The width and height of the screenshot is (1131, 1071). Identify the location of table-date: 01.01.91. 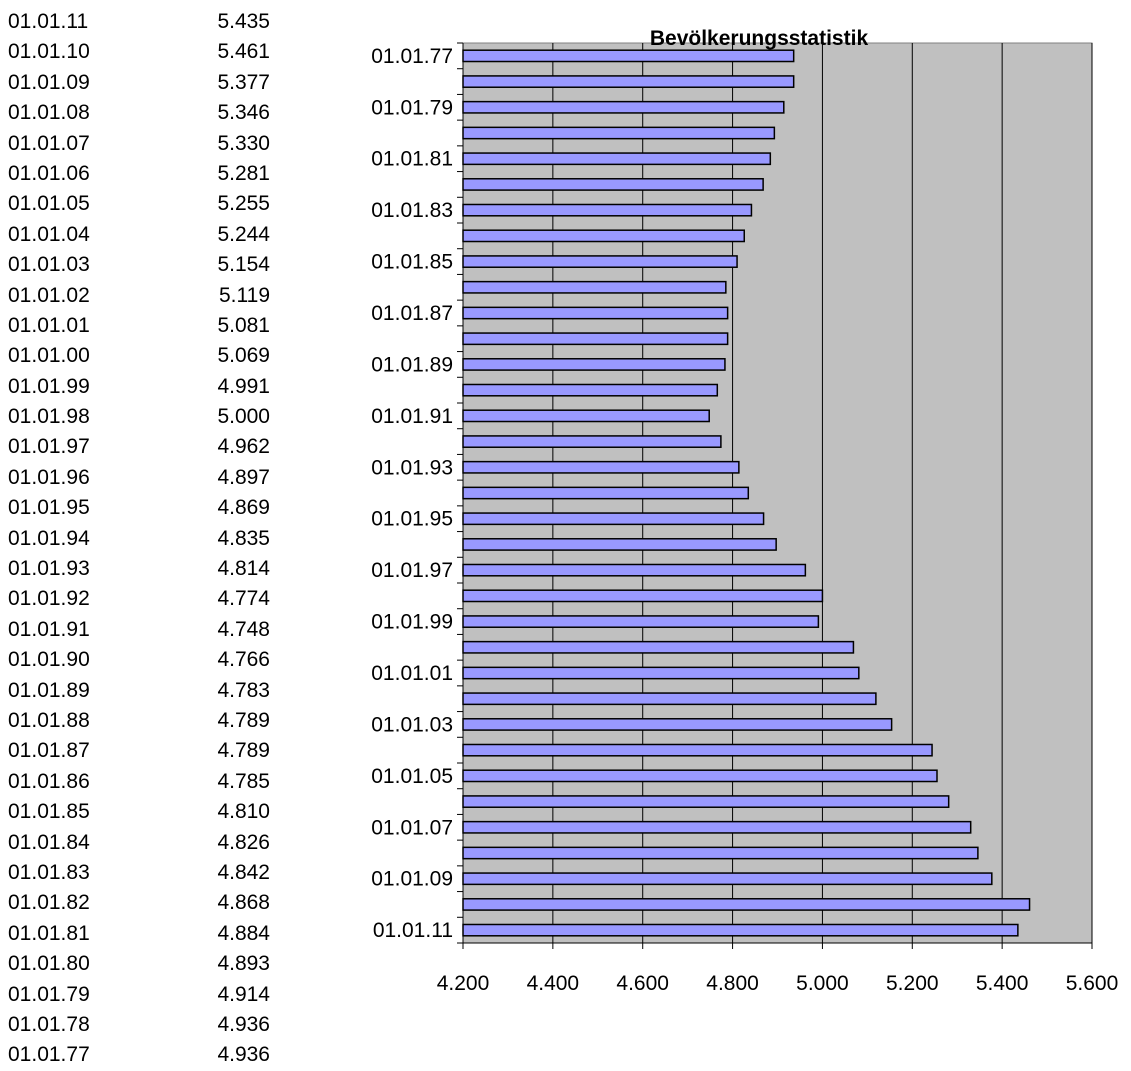
(49, 629).